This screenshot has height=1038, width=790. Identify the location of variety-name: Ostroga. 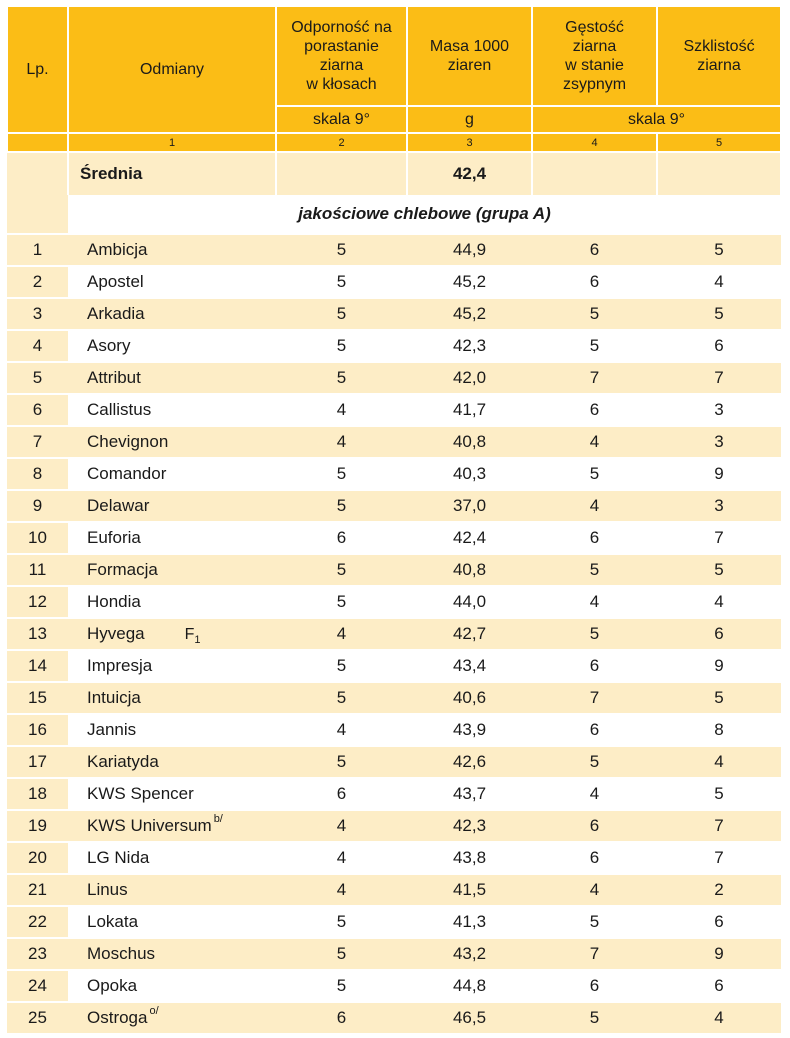
(117, 1017).